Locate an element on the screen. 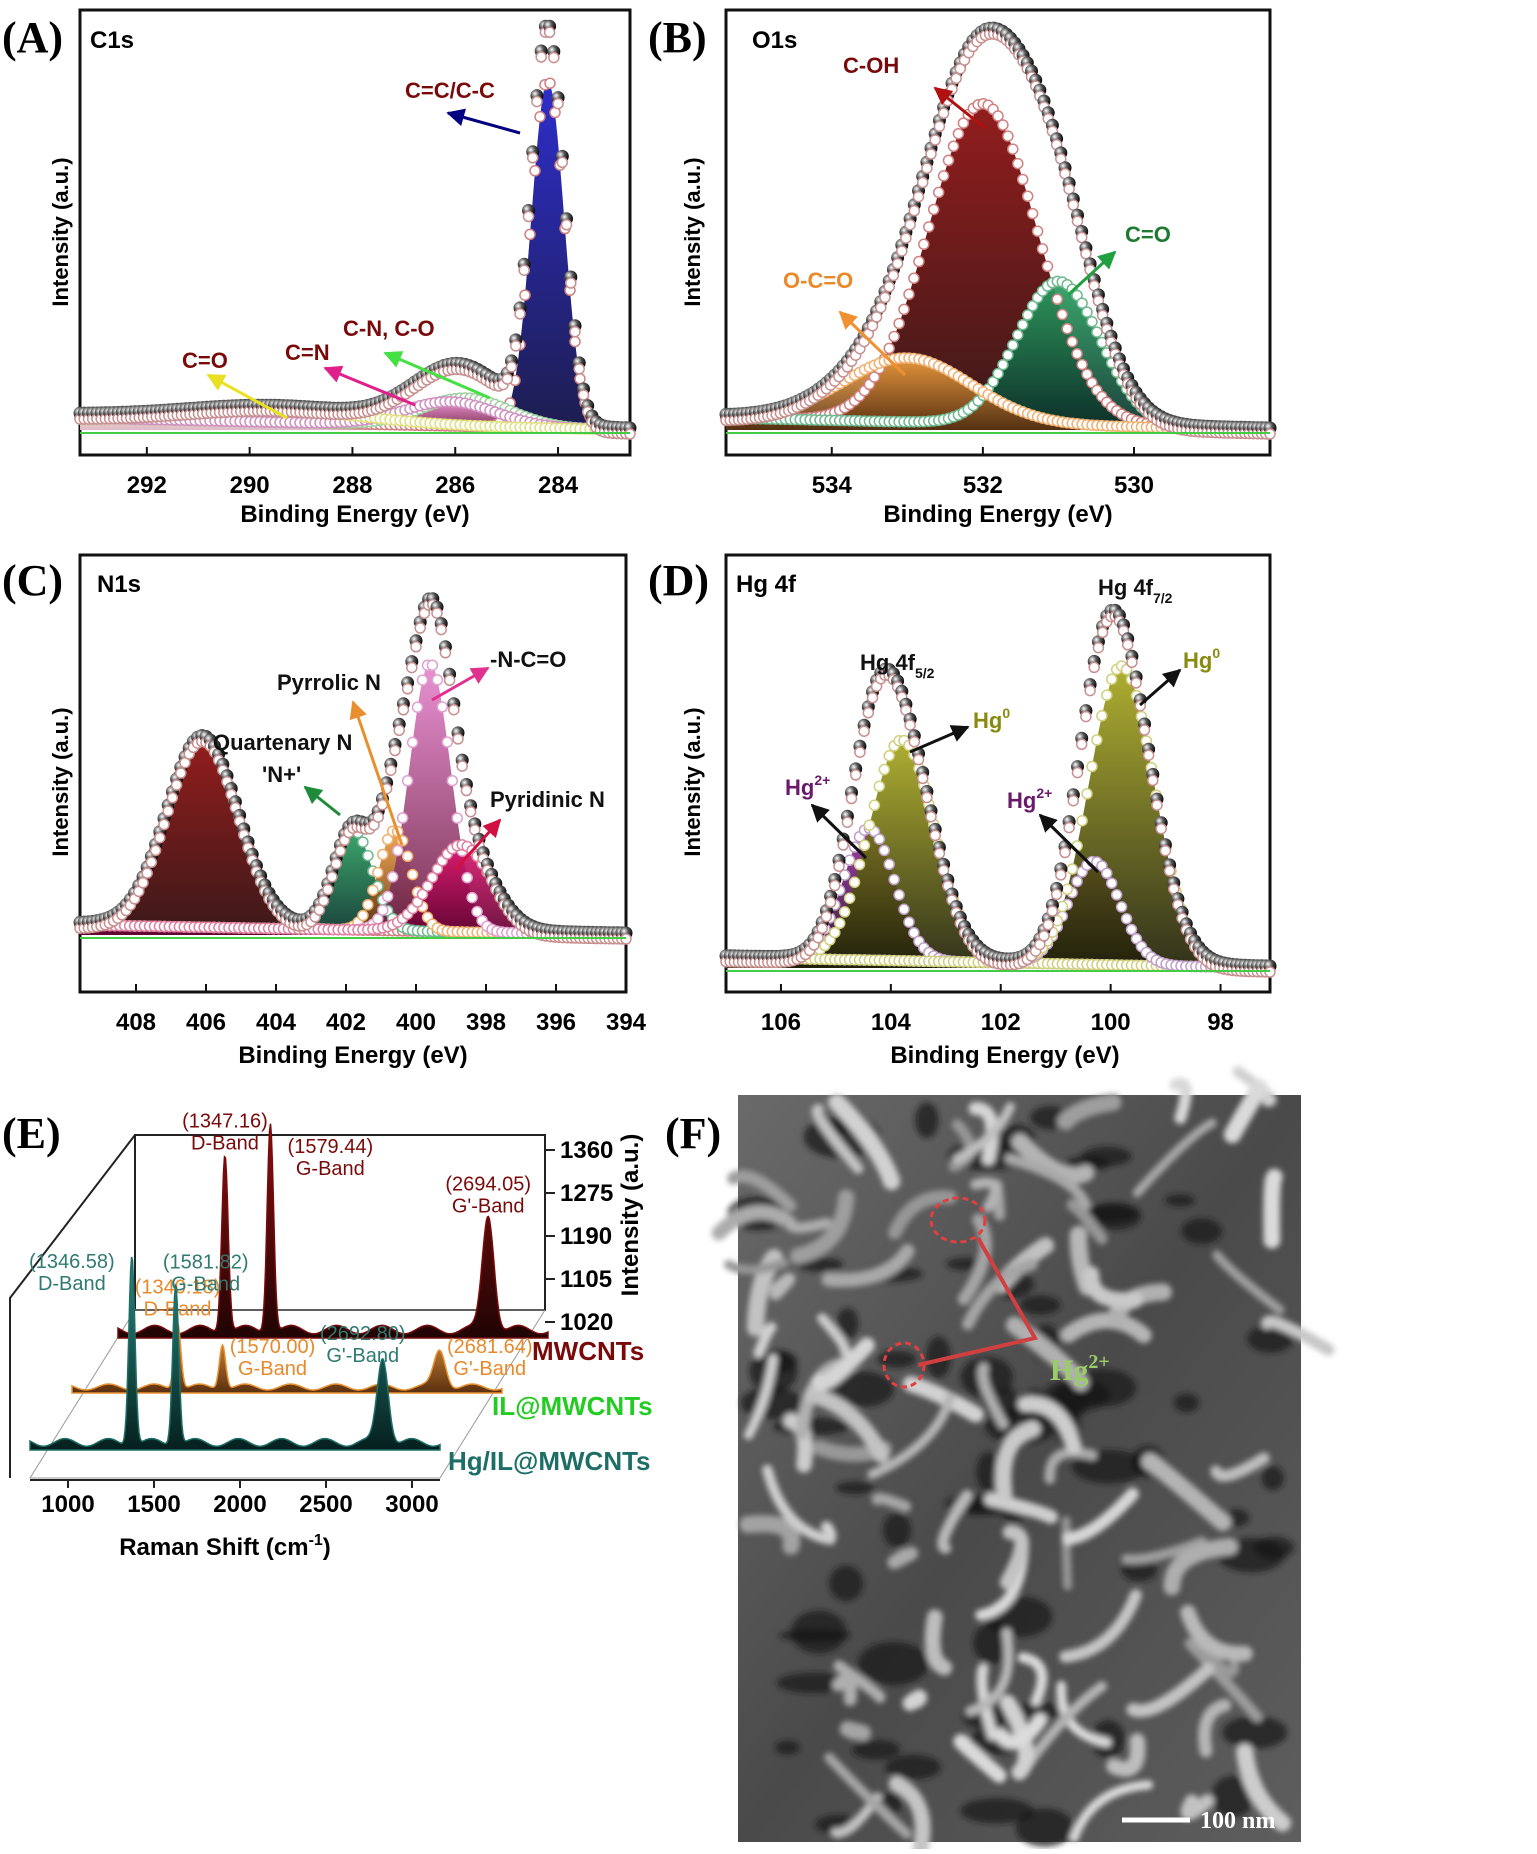 The height and width of the screenshot is (1854, 1537). arrow-c-n is located at coordinates (369, 386).